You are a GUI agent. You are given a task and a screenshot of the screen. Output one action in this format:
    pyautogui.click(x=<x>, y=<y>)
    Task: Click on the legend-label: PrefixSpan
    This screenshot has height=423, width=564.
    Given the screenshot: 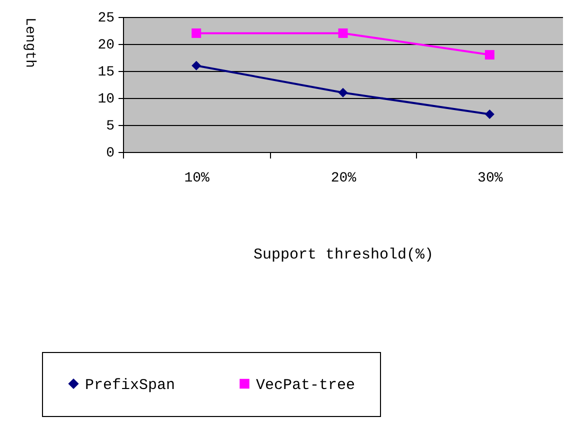 What is the action you would take?
    pyautogui.click(x=130, y=385)
    